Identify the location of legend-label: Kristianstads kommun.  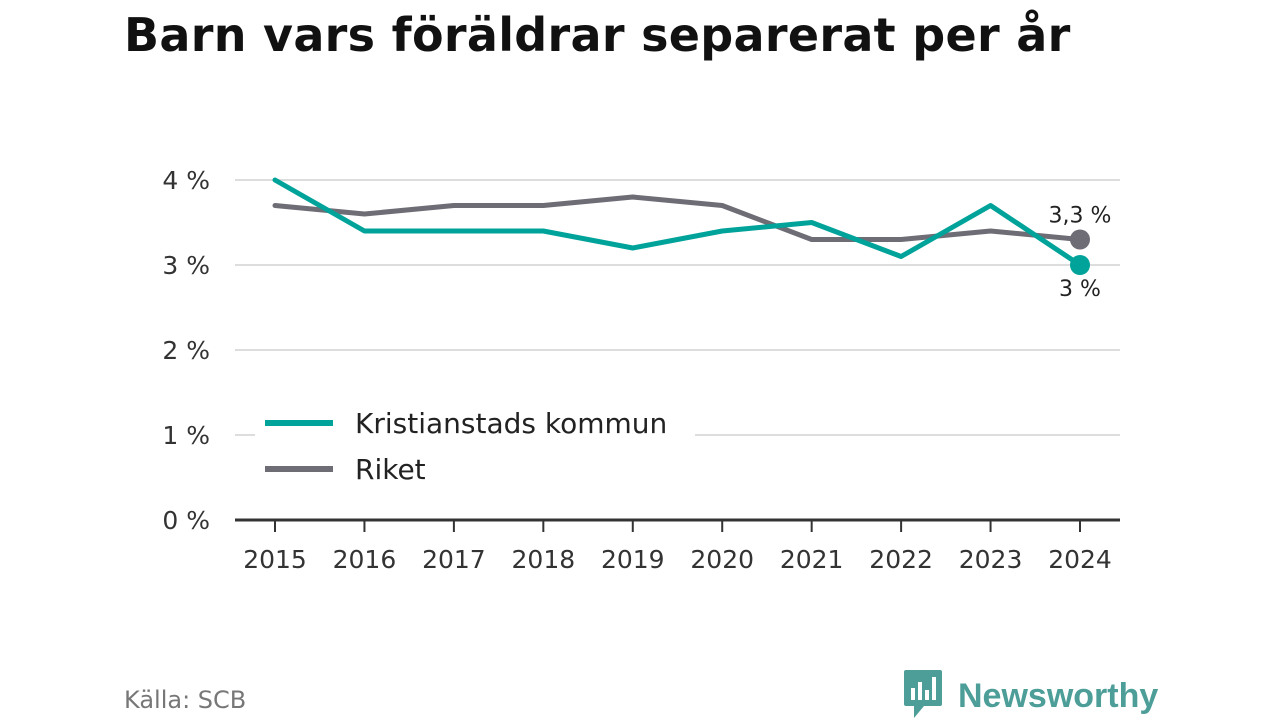
(511, 423).